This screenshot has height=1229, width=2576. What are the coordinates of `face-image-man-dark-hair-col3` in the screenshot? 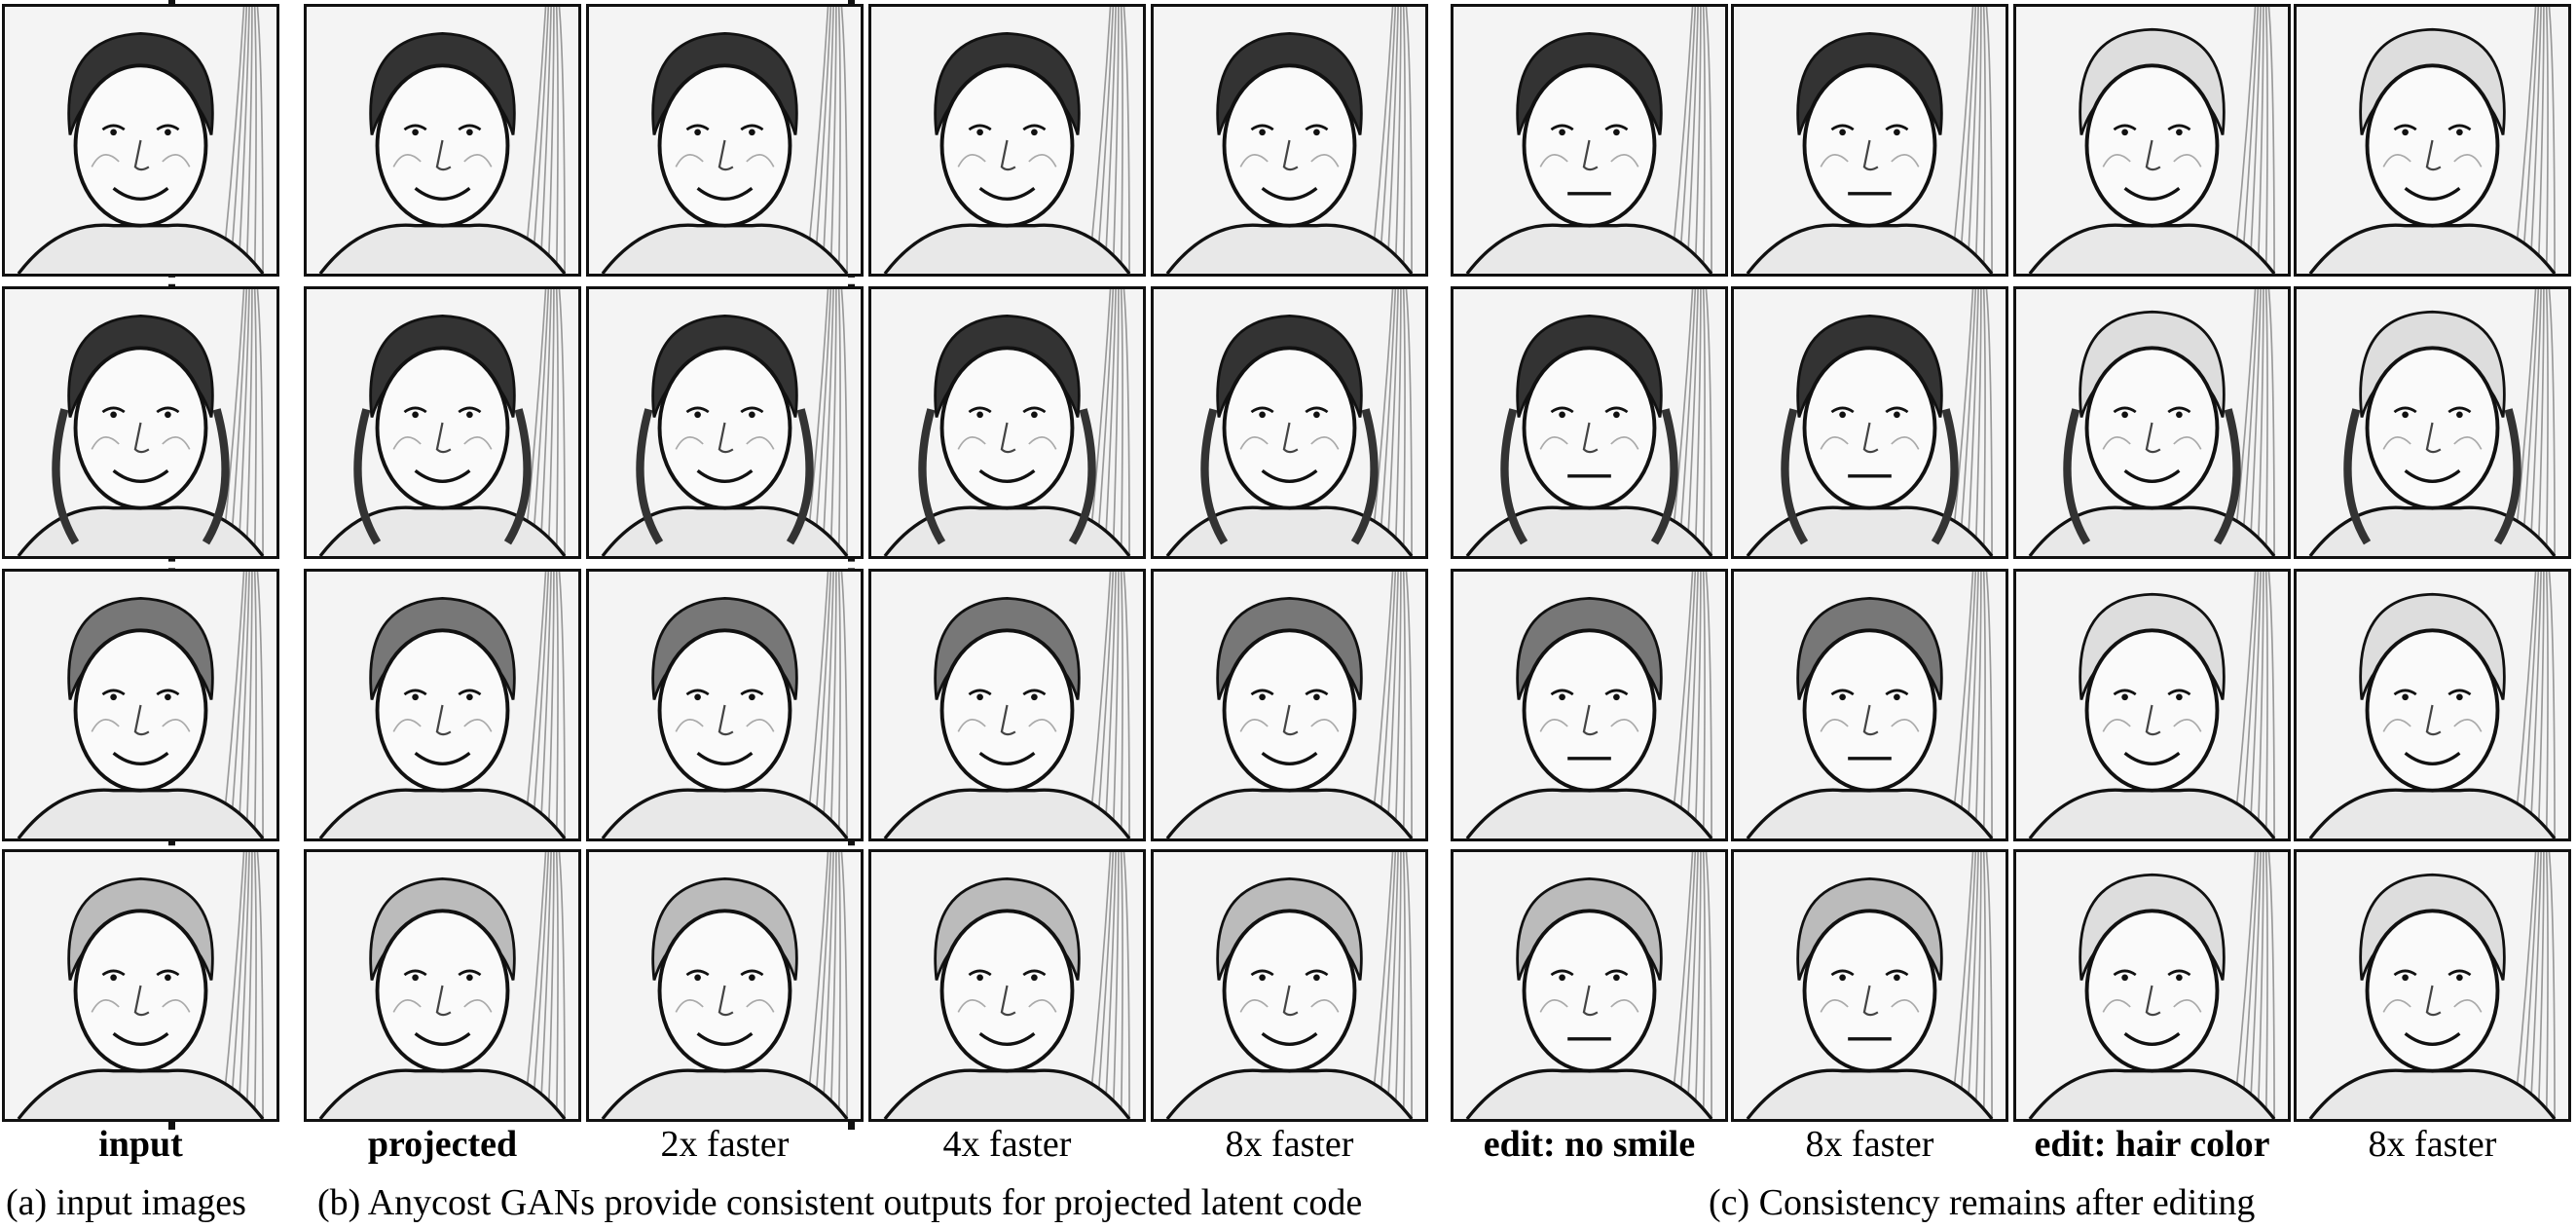 It's located at (725, 140).